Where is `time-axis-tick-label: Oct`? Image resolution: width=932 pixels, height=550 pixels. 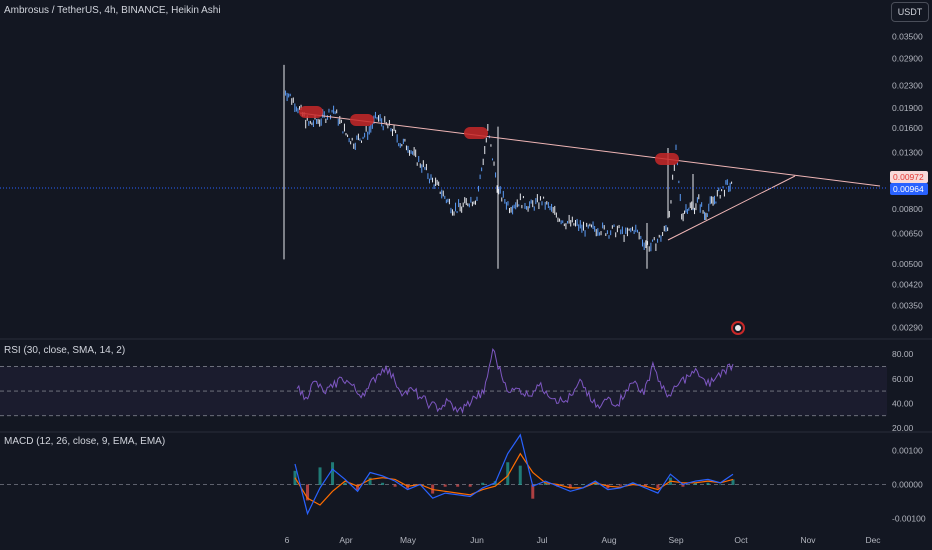
time-axis-tick-label: Oct is located at coordinates (741, 540).